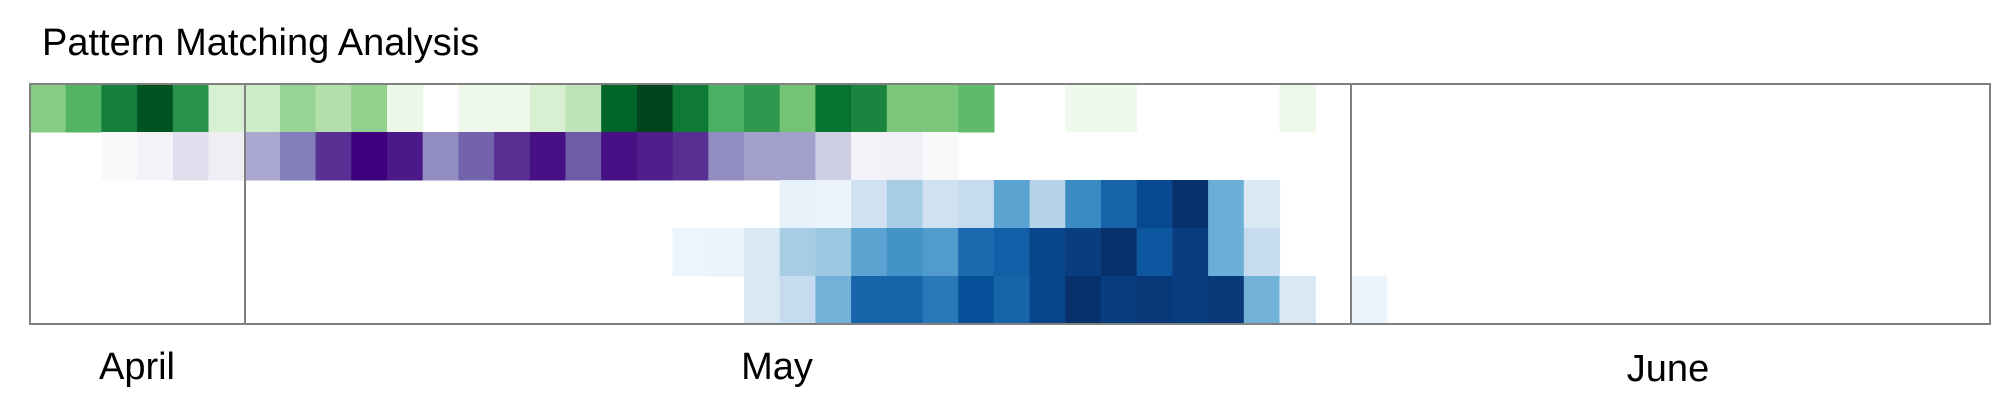 Image resolution: width=2009 pixels, height=417 pixels. What do you see at coordinates (777, 367) in the screenshot?
I see `month-label-may: May` at bounding box center [777, 367].